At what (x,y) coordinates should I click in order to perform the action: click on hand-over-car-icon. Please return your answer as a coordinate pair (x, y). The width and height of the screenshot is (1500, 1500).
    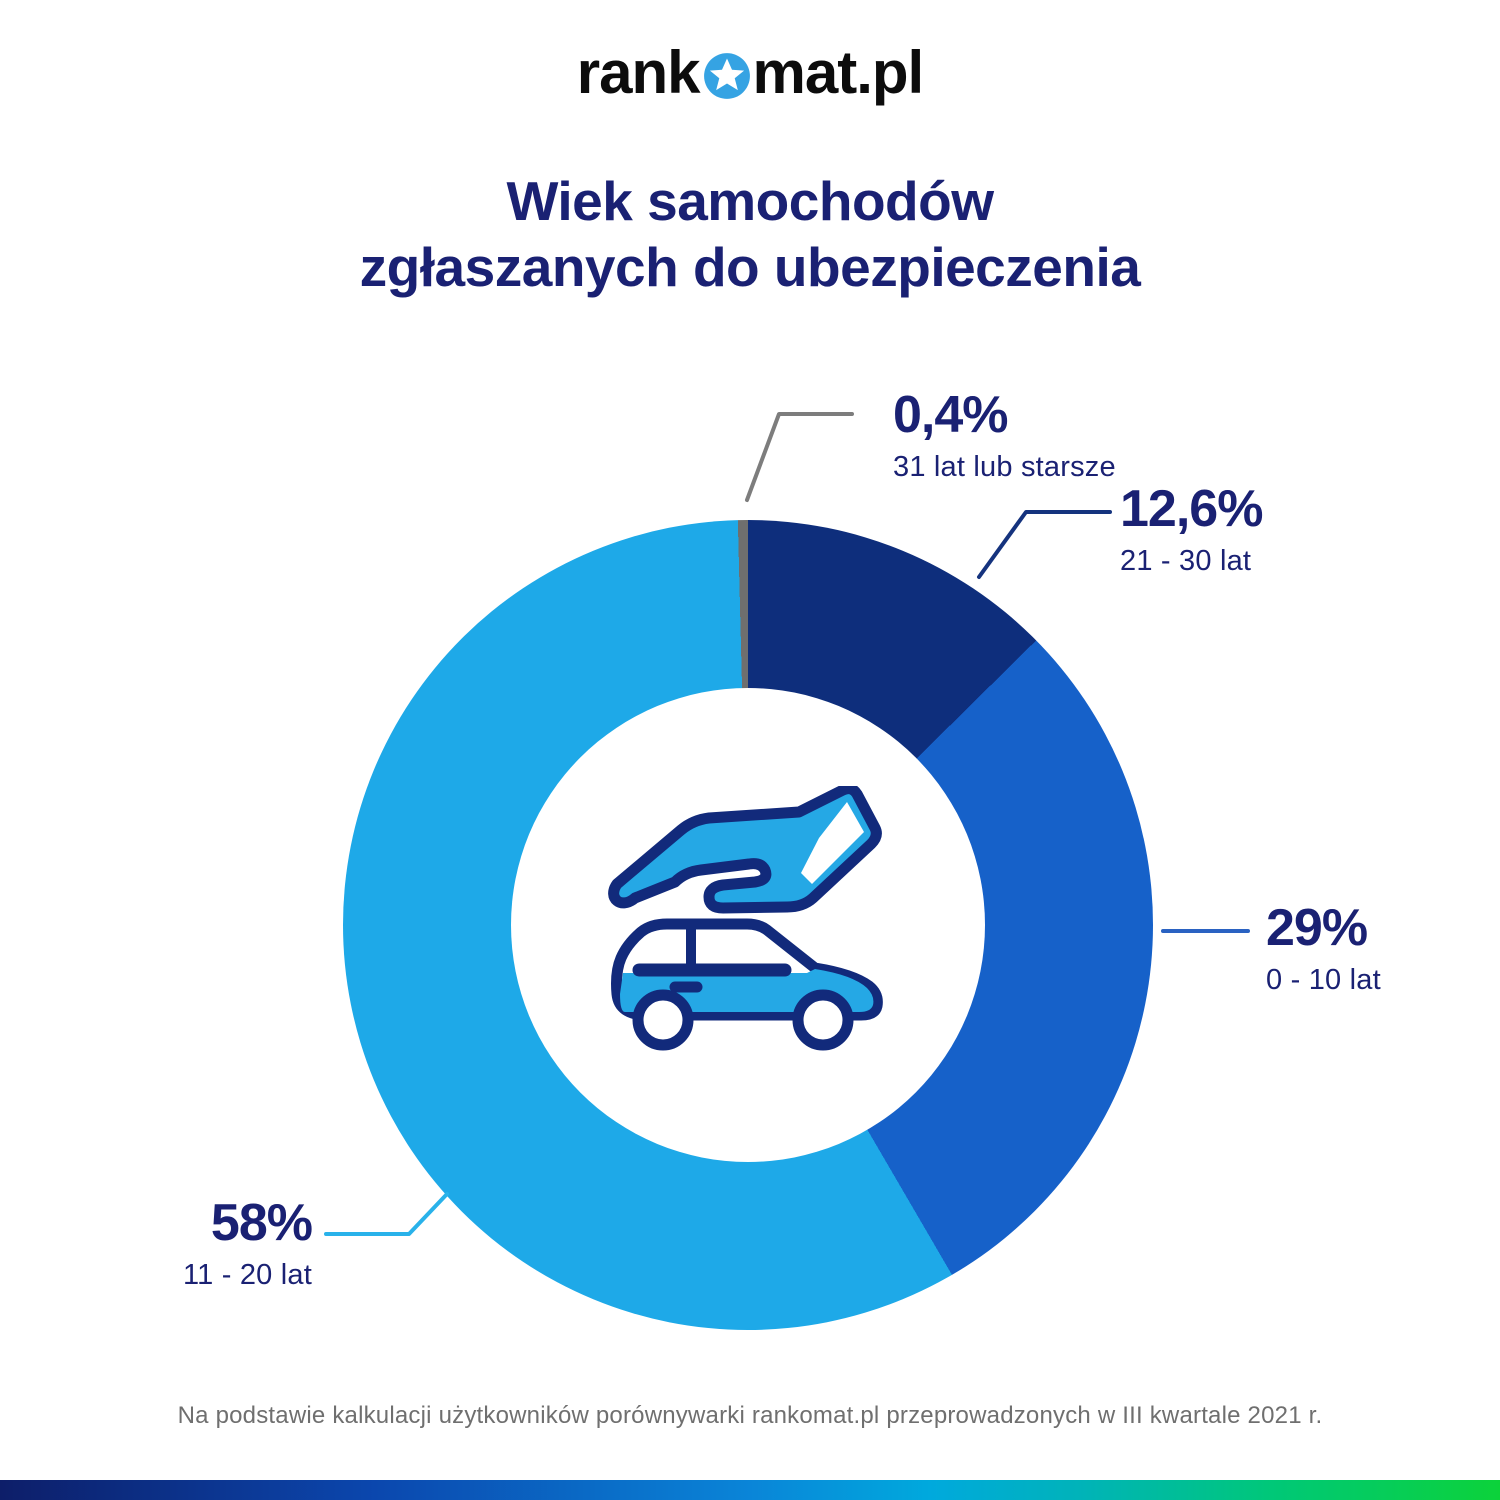
    Looking at the image, I should click on (745, 918).